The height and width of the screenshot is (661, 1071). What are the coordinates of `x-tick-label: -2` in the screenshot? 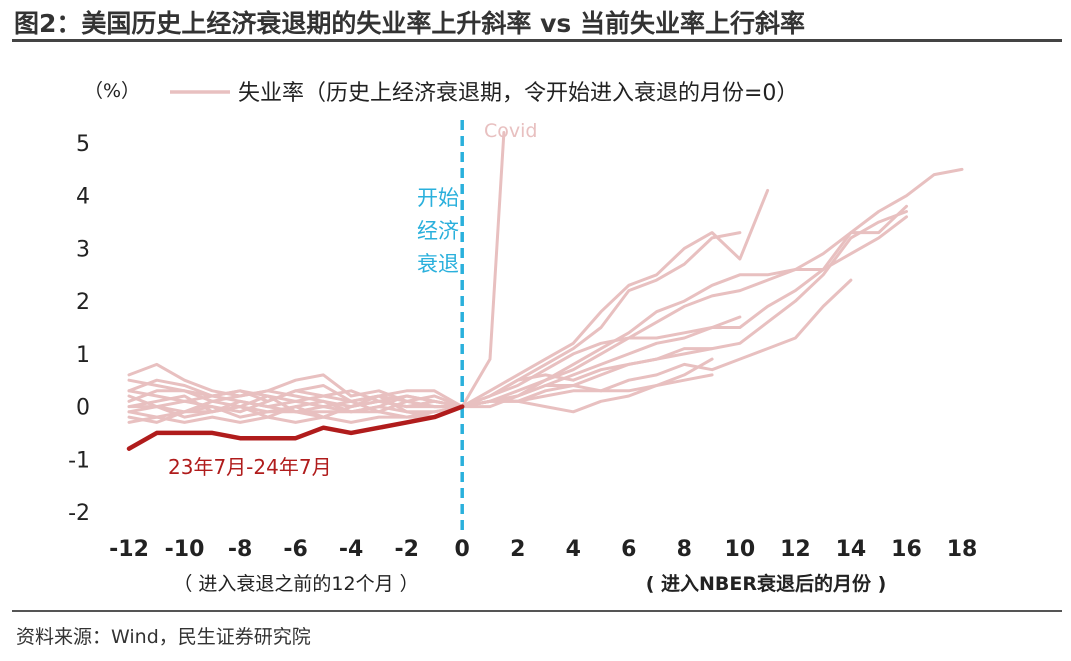 It's located at (406, 549).